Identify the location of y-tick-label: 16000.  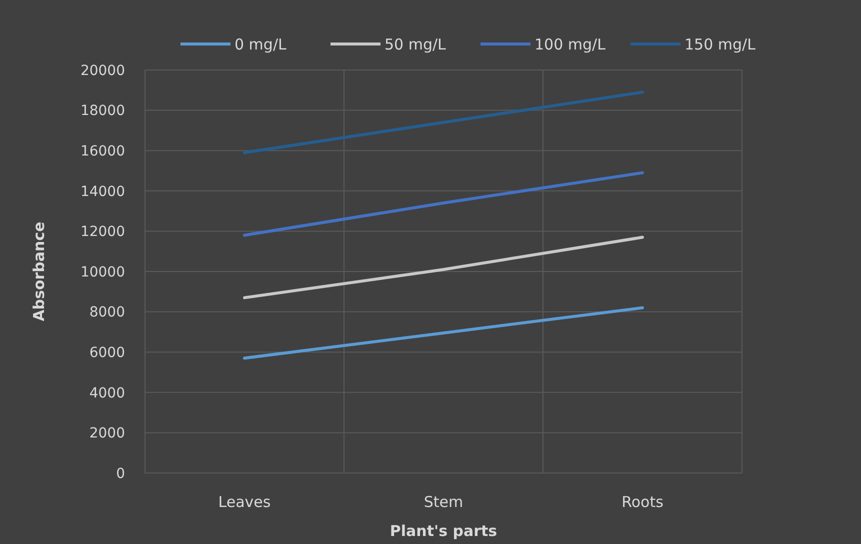
(102, 152).